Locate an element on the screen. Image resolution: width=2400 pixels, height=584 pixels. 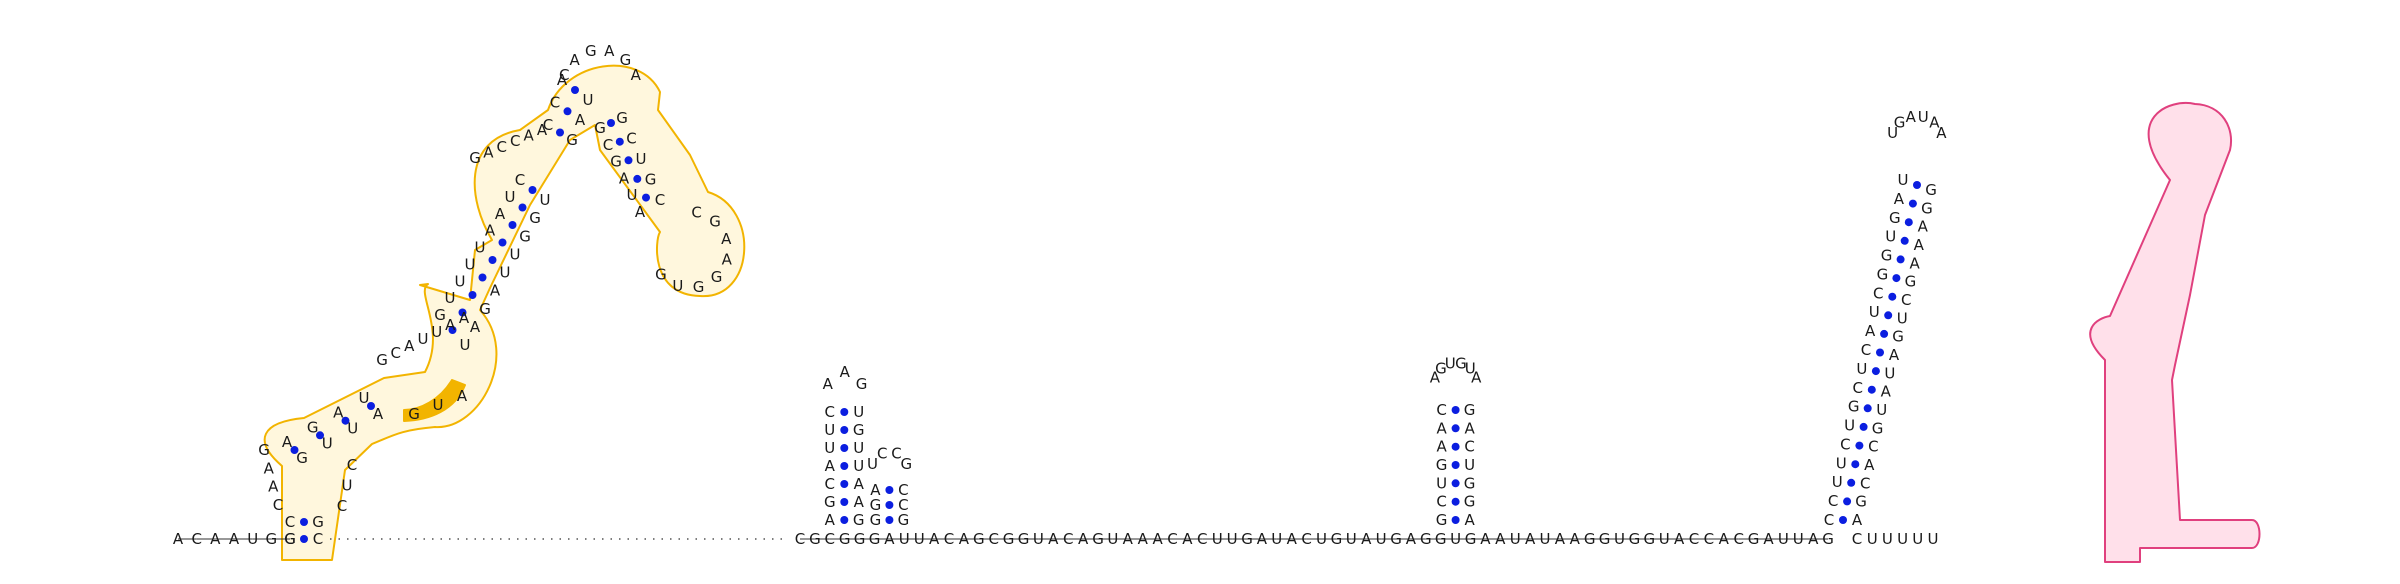
hairpin-2-nucleotide: G is located at coordinates (876, 520).